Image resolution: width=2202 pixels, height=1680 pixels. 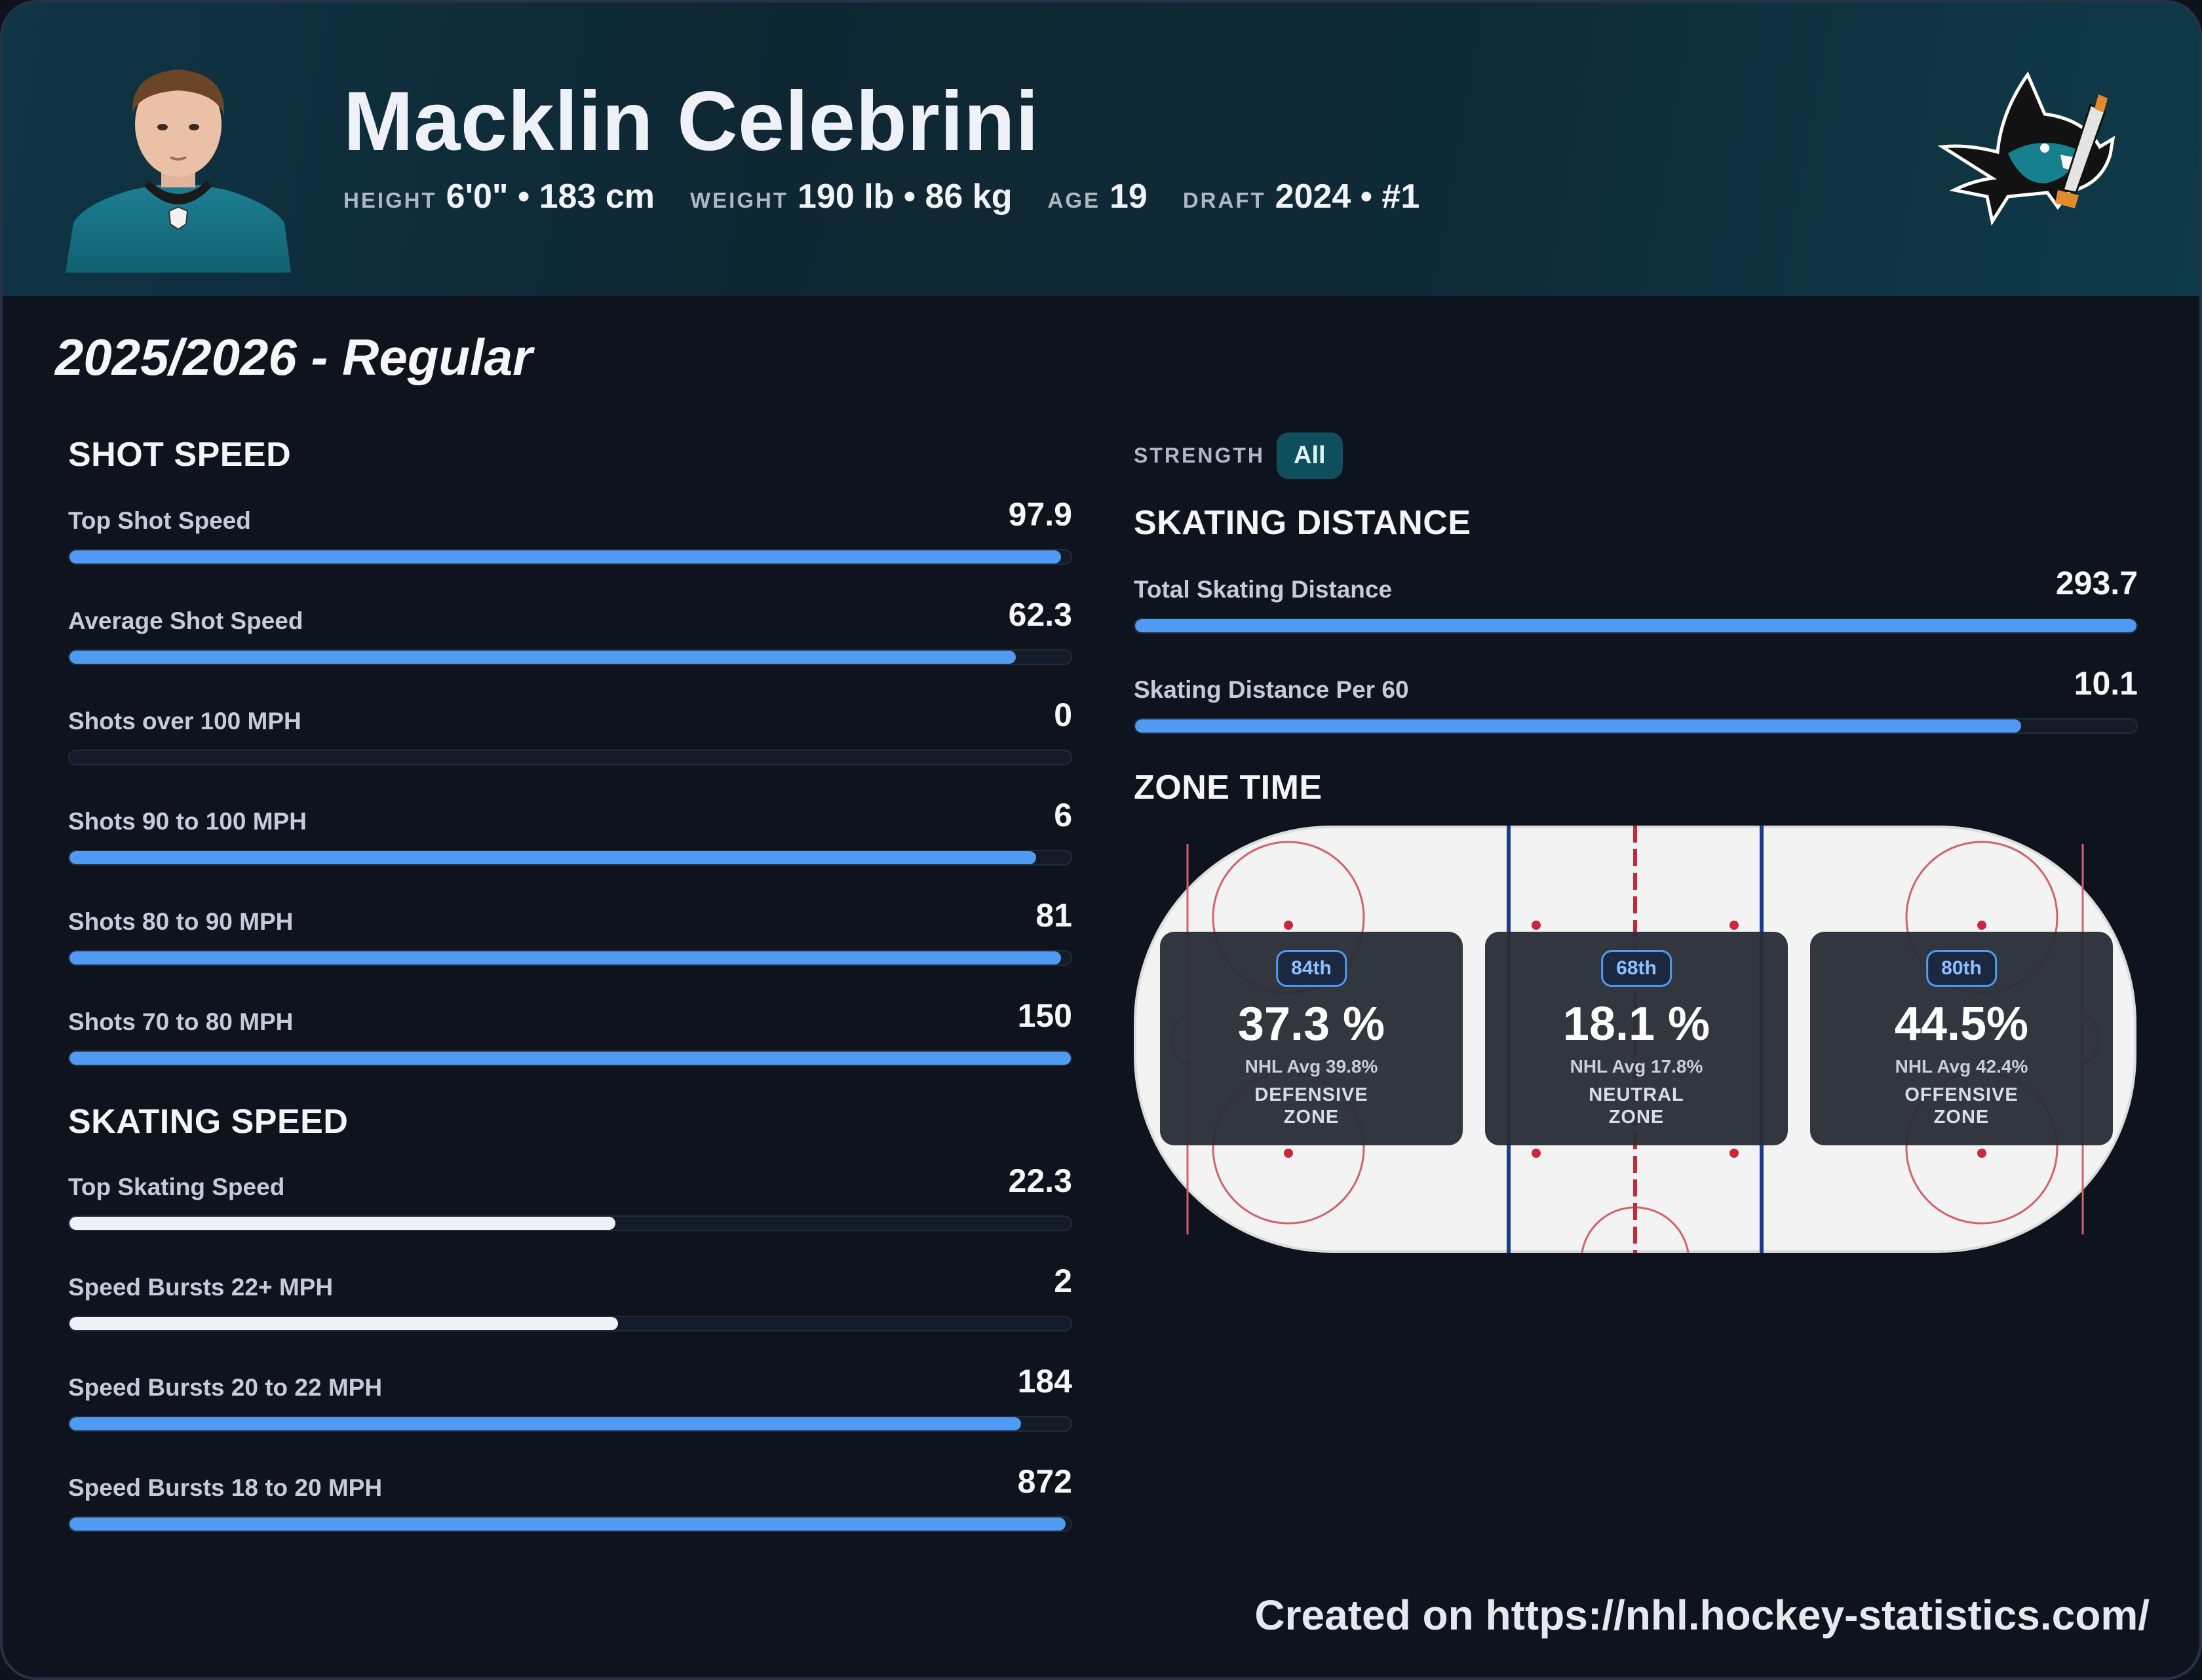 What do you see at coordinates (1063, 815) in the screenshot?
I see `stat-value: 6` at bounding box center [1063, 815].